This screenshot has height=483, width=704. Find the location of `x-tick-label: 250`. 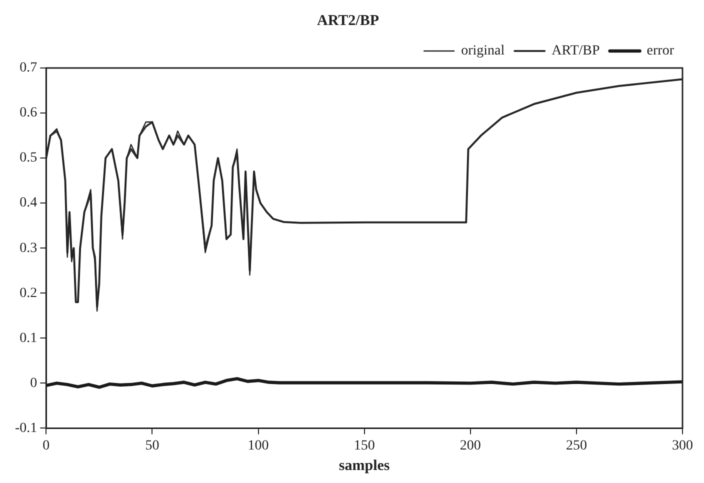

x-tick-label: 250 is located at coordinates (576, 446).